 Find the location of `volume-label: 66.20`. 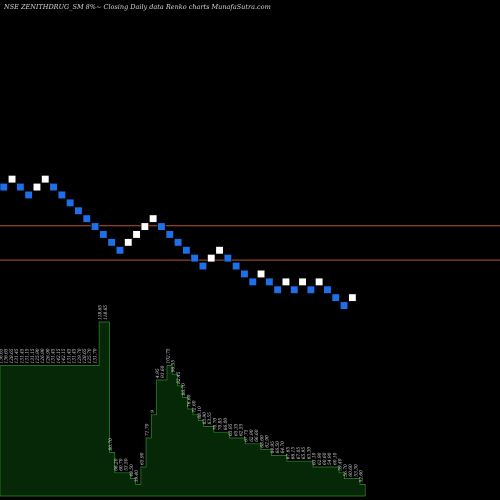

volume-label: 66.20 is located at coordinates (116, 464).